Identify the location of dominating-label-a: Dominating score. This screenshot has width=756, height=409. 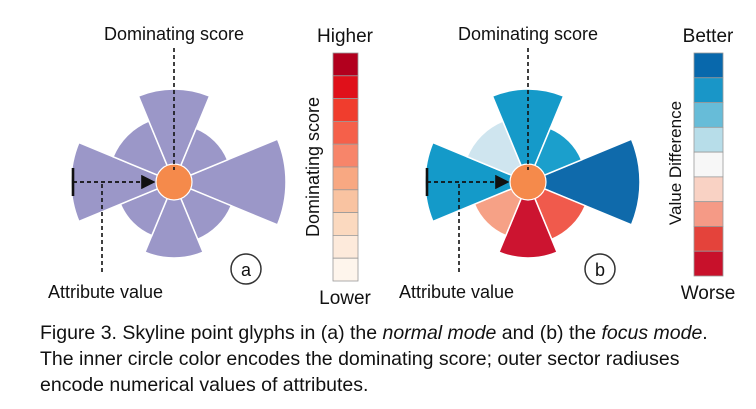
(174, 34).